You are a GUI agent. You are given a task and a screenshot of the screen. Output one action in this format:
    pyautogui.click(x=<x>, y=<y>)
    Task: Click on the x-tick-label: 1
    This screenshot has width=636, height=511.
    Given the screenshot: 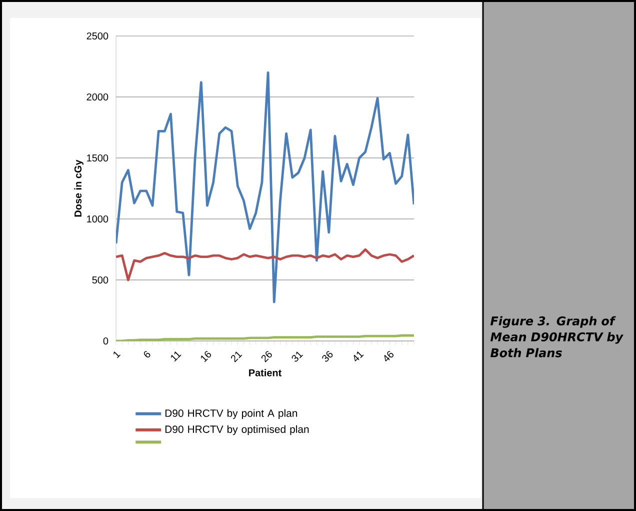 What is the action you would take?
    pyautogui.click(x=117, y=354)
    